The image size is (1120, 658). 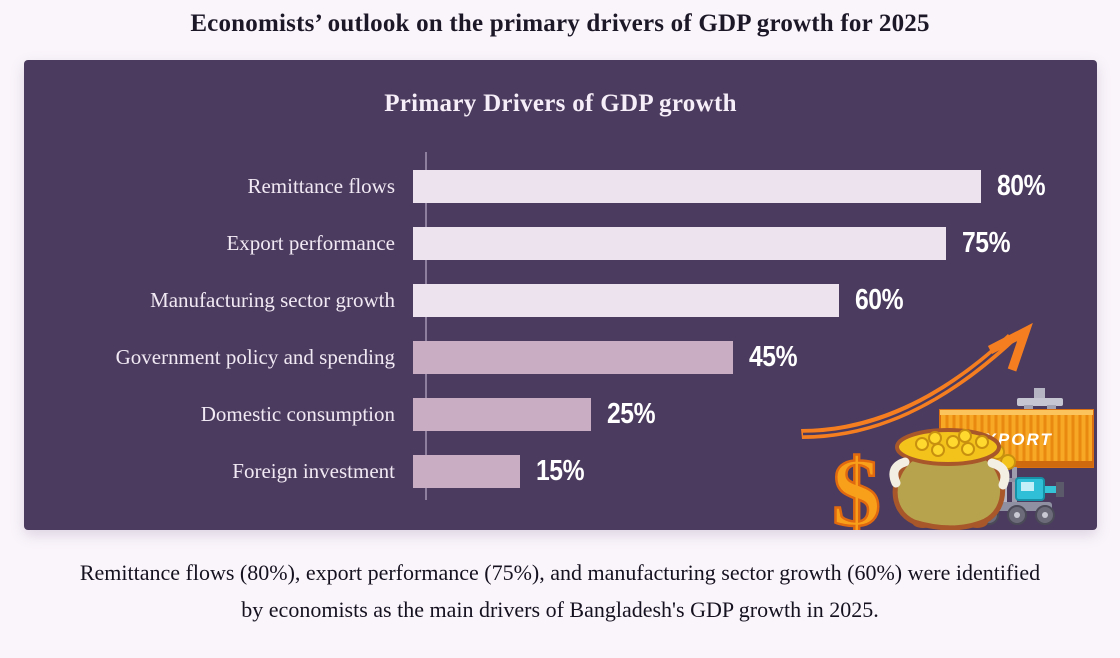 What do you see at coordinates (426, 326) in the screenshot?
I see `y-axis-line` at bounding box center [426, 326].